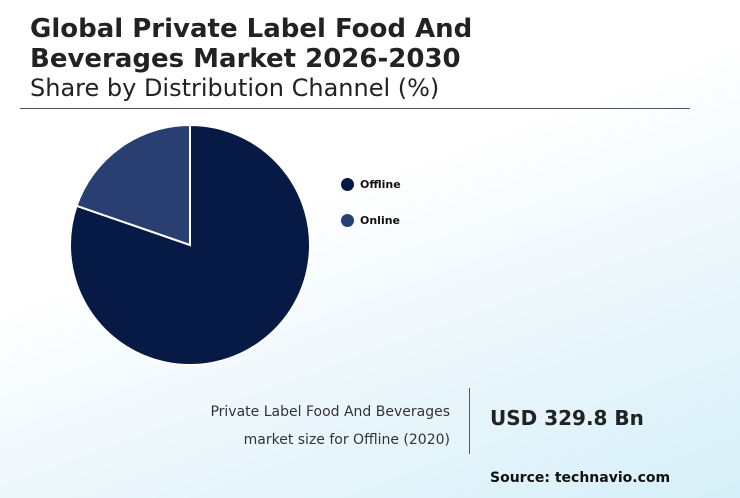 The width and height of the screenshot is (740, 498). I want to click on legend-swatch-online, so click(347, 220).